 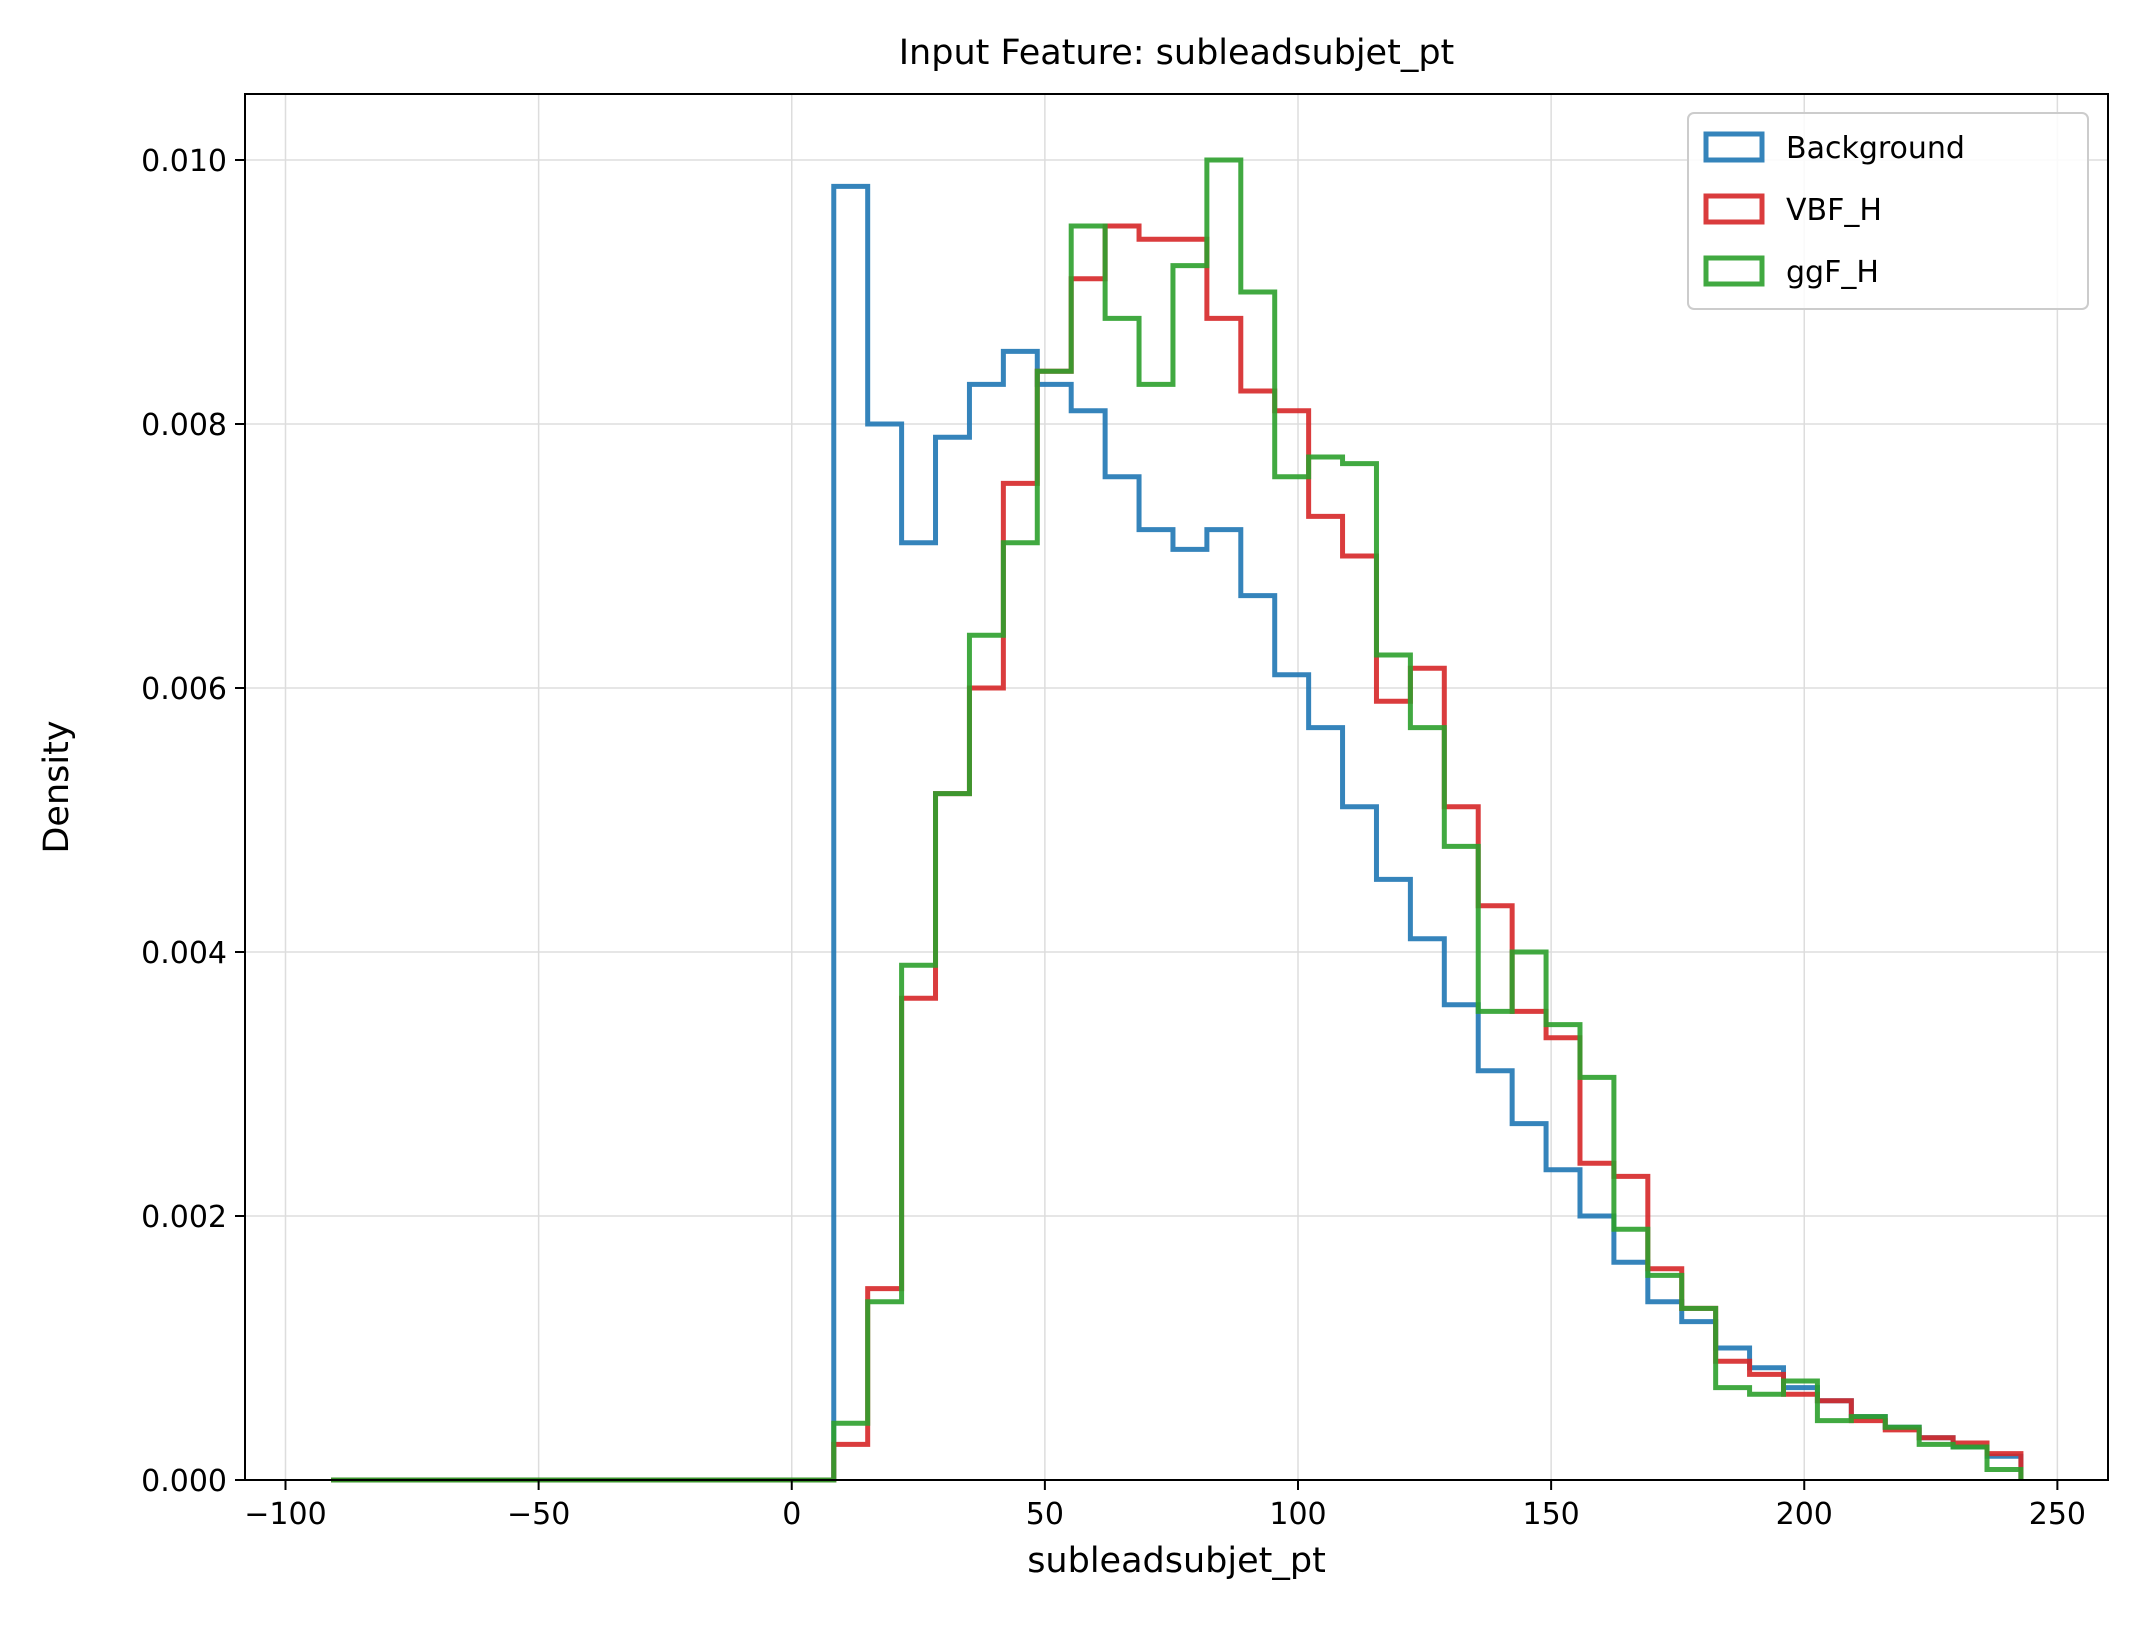 I want to click on x-axis-label: subleadsubjet_pt, so click(x=1176, y=1561).